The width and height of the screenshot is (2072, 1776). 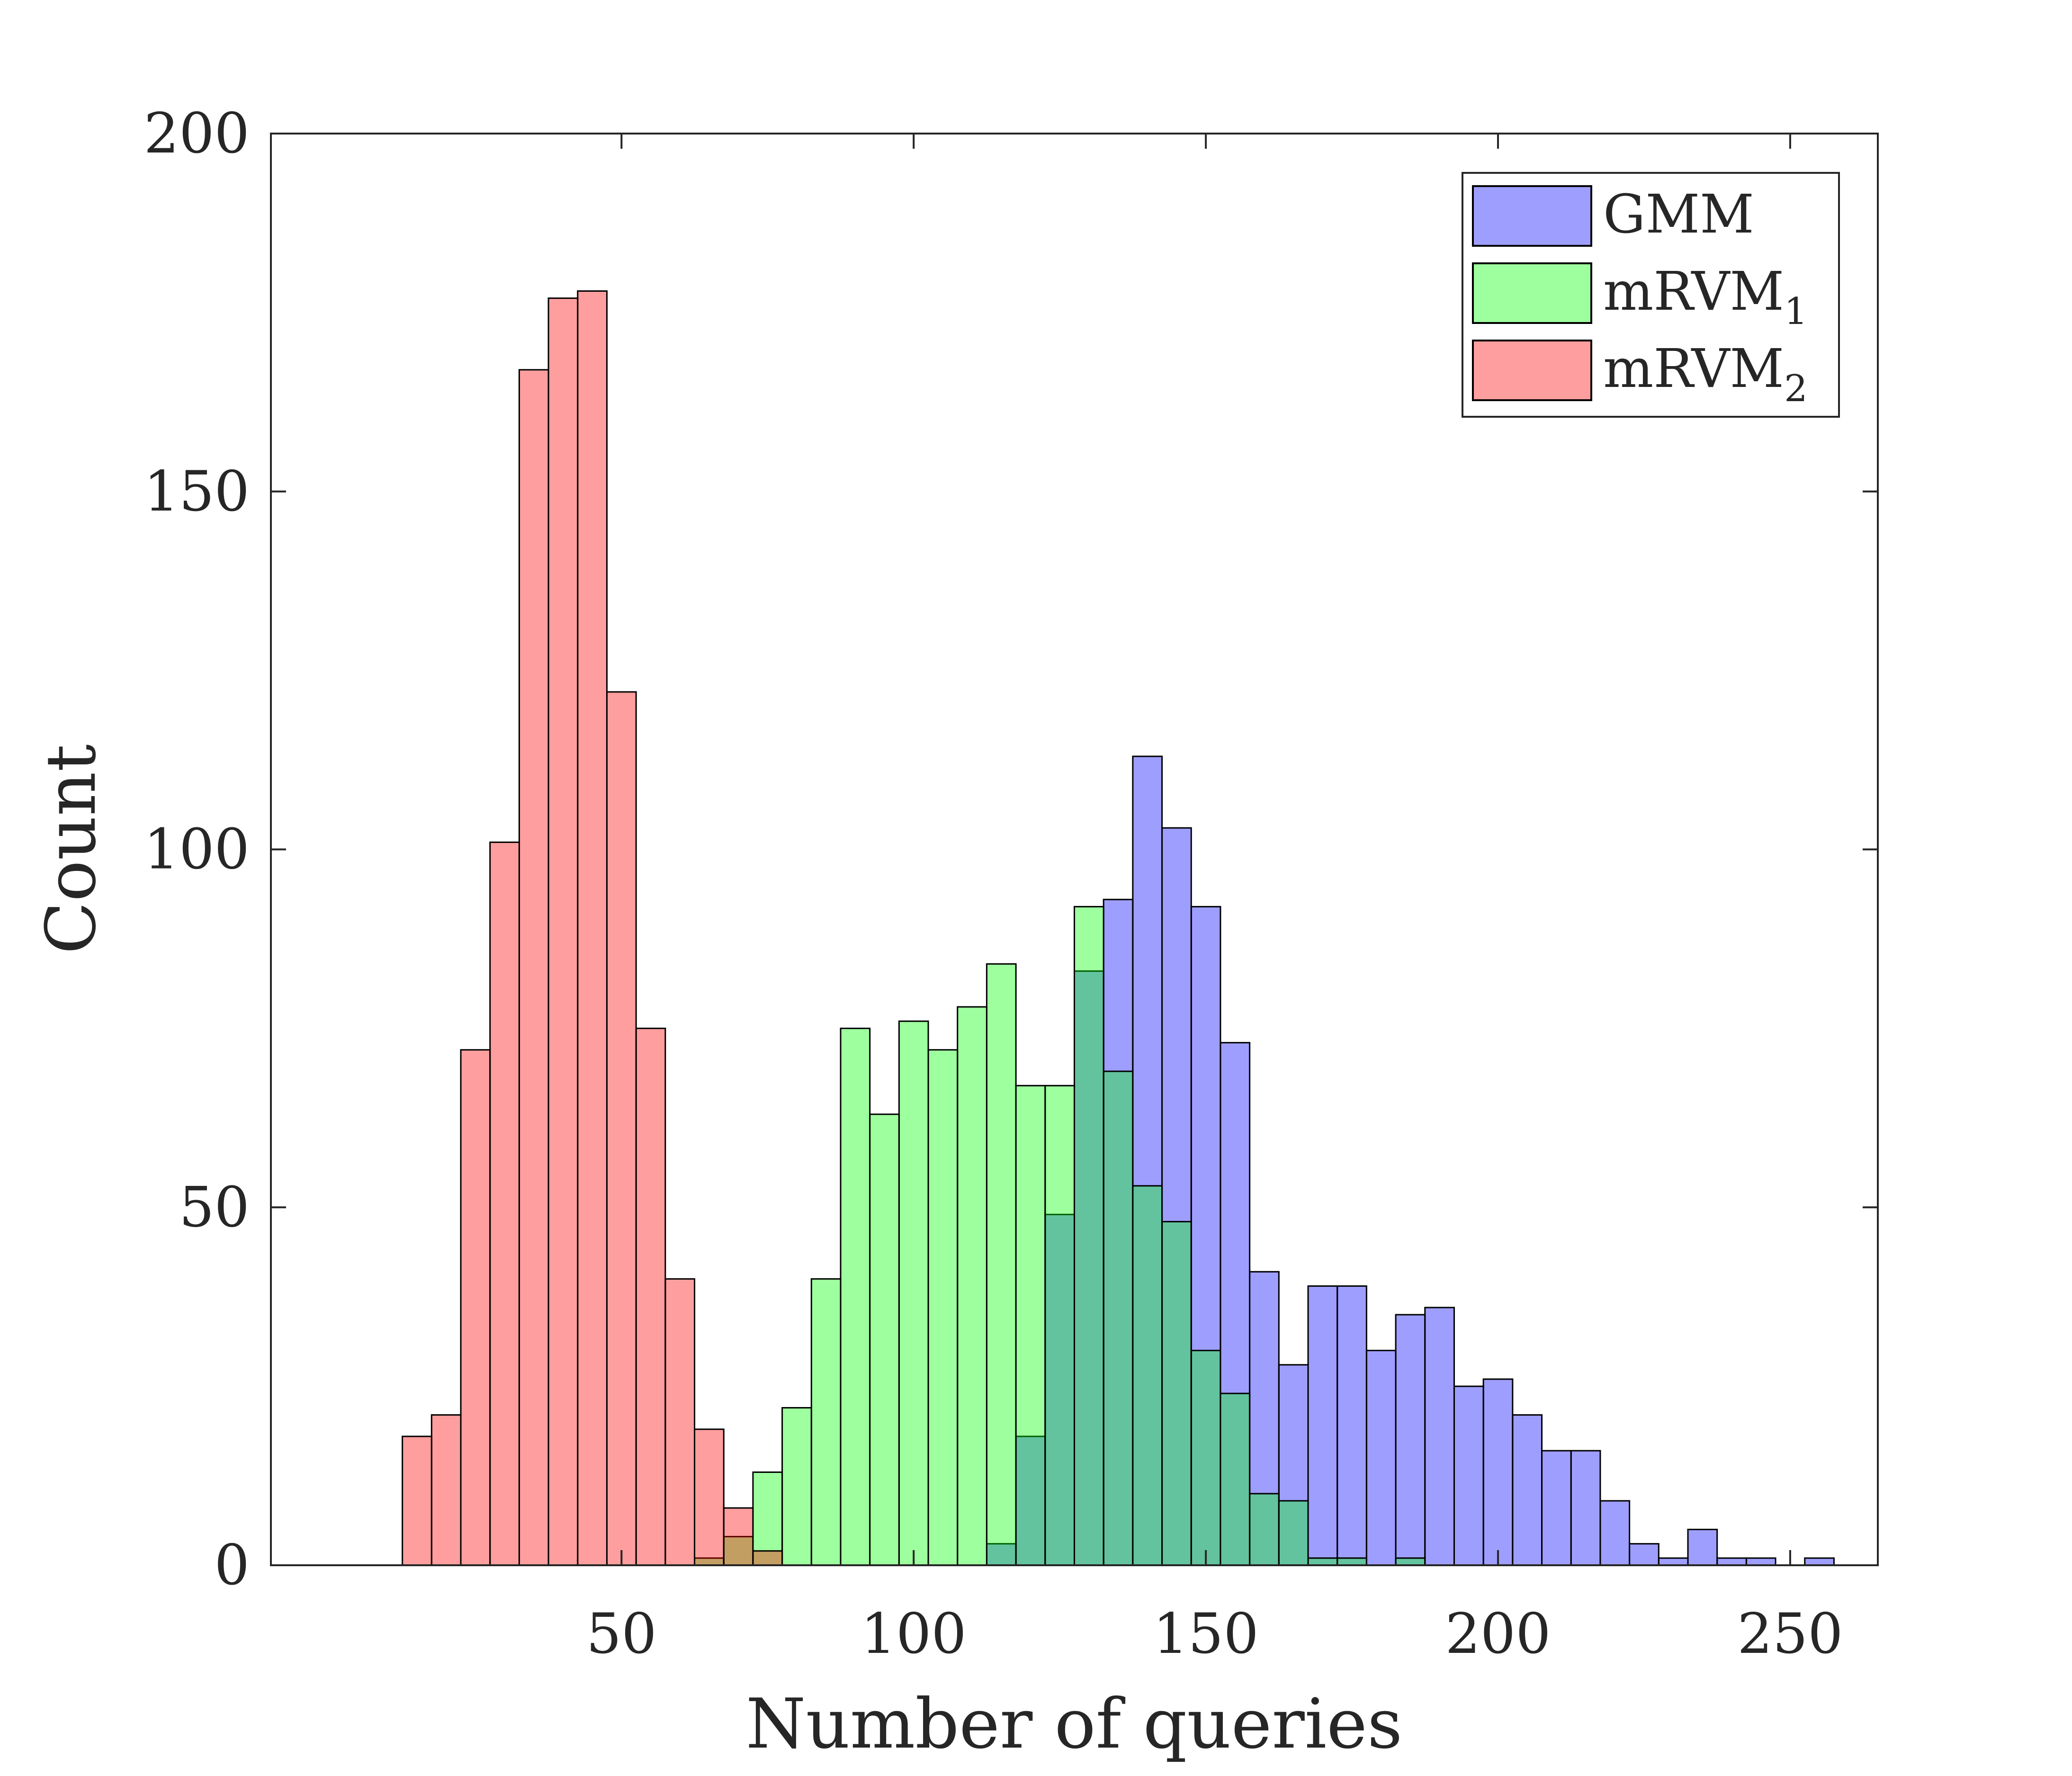 I want to click on legend-label-main: GMM, so click(x=1678, y=214).